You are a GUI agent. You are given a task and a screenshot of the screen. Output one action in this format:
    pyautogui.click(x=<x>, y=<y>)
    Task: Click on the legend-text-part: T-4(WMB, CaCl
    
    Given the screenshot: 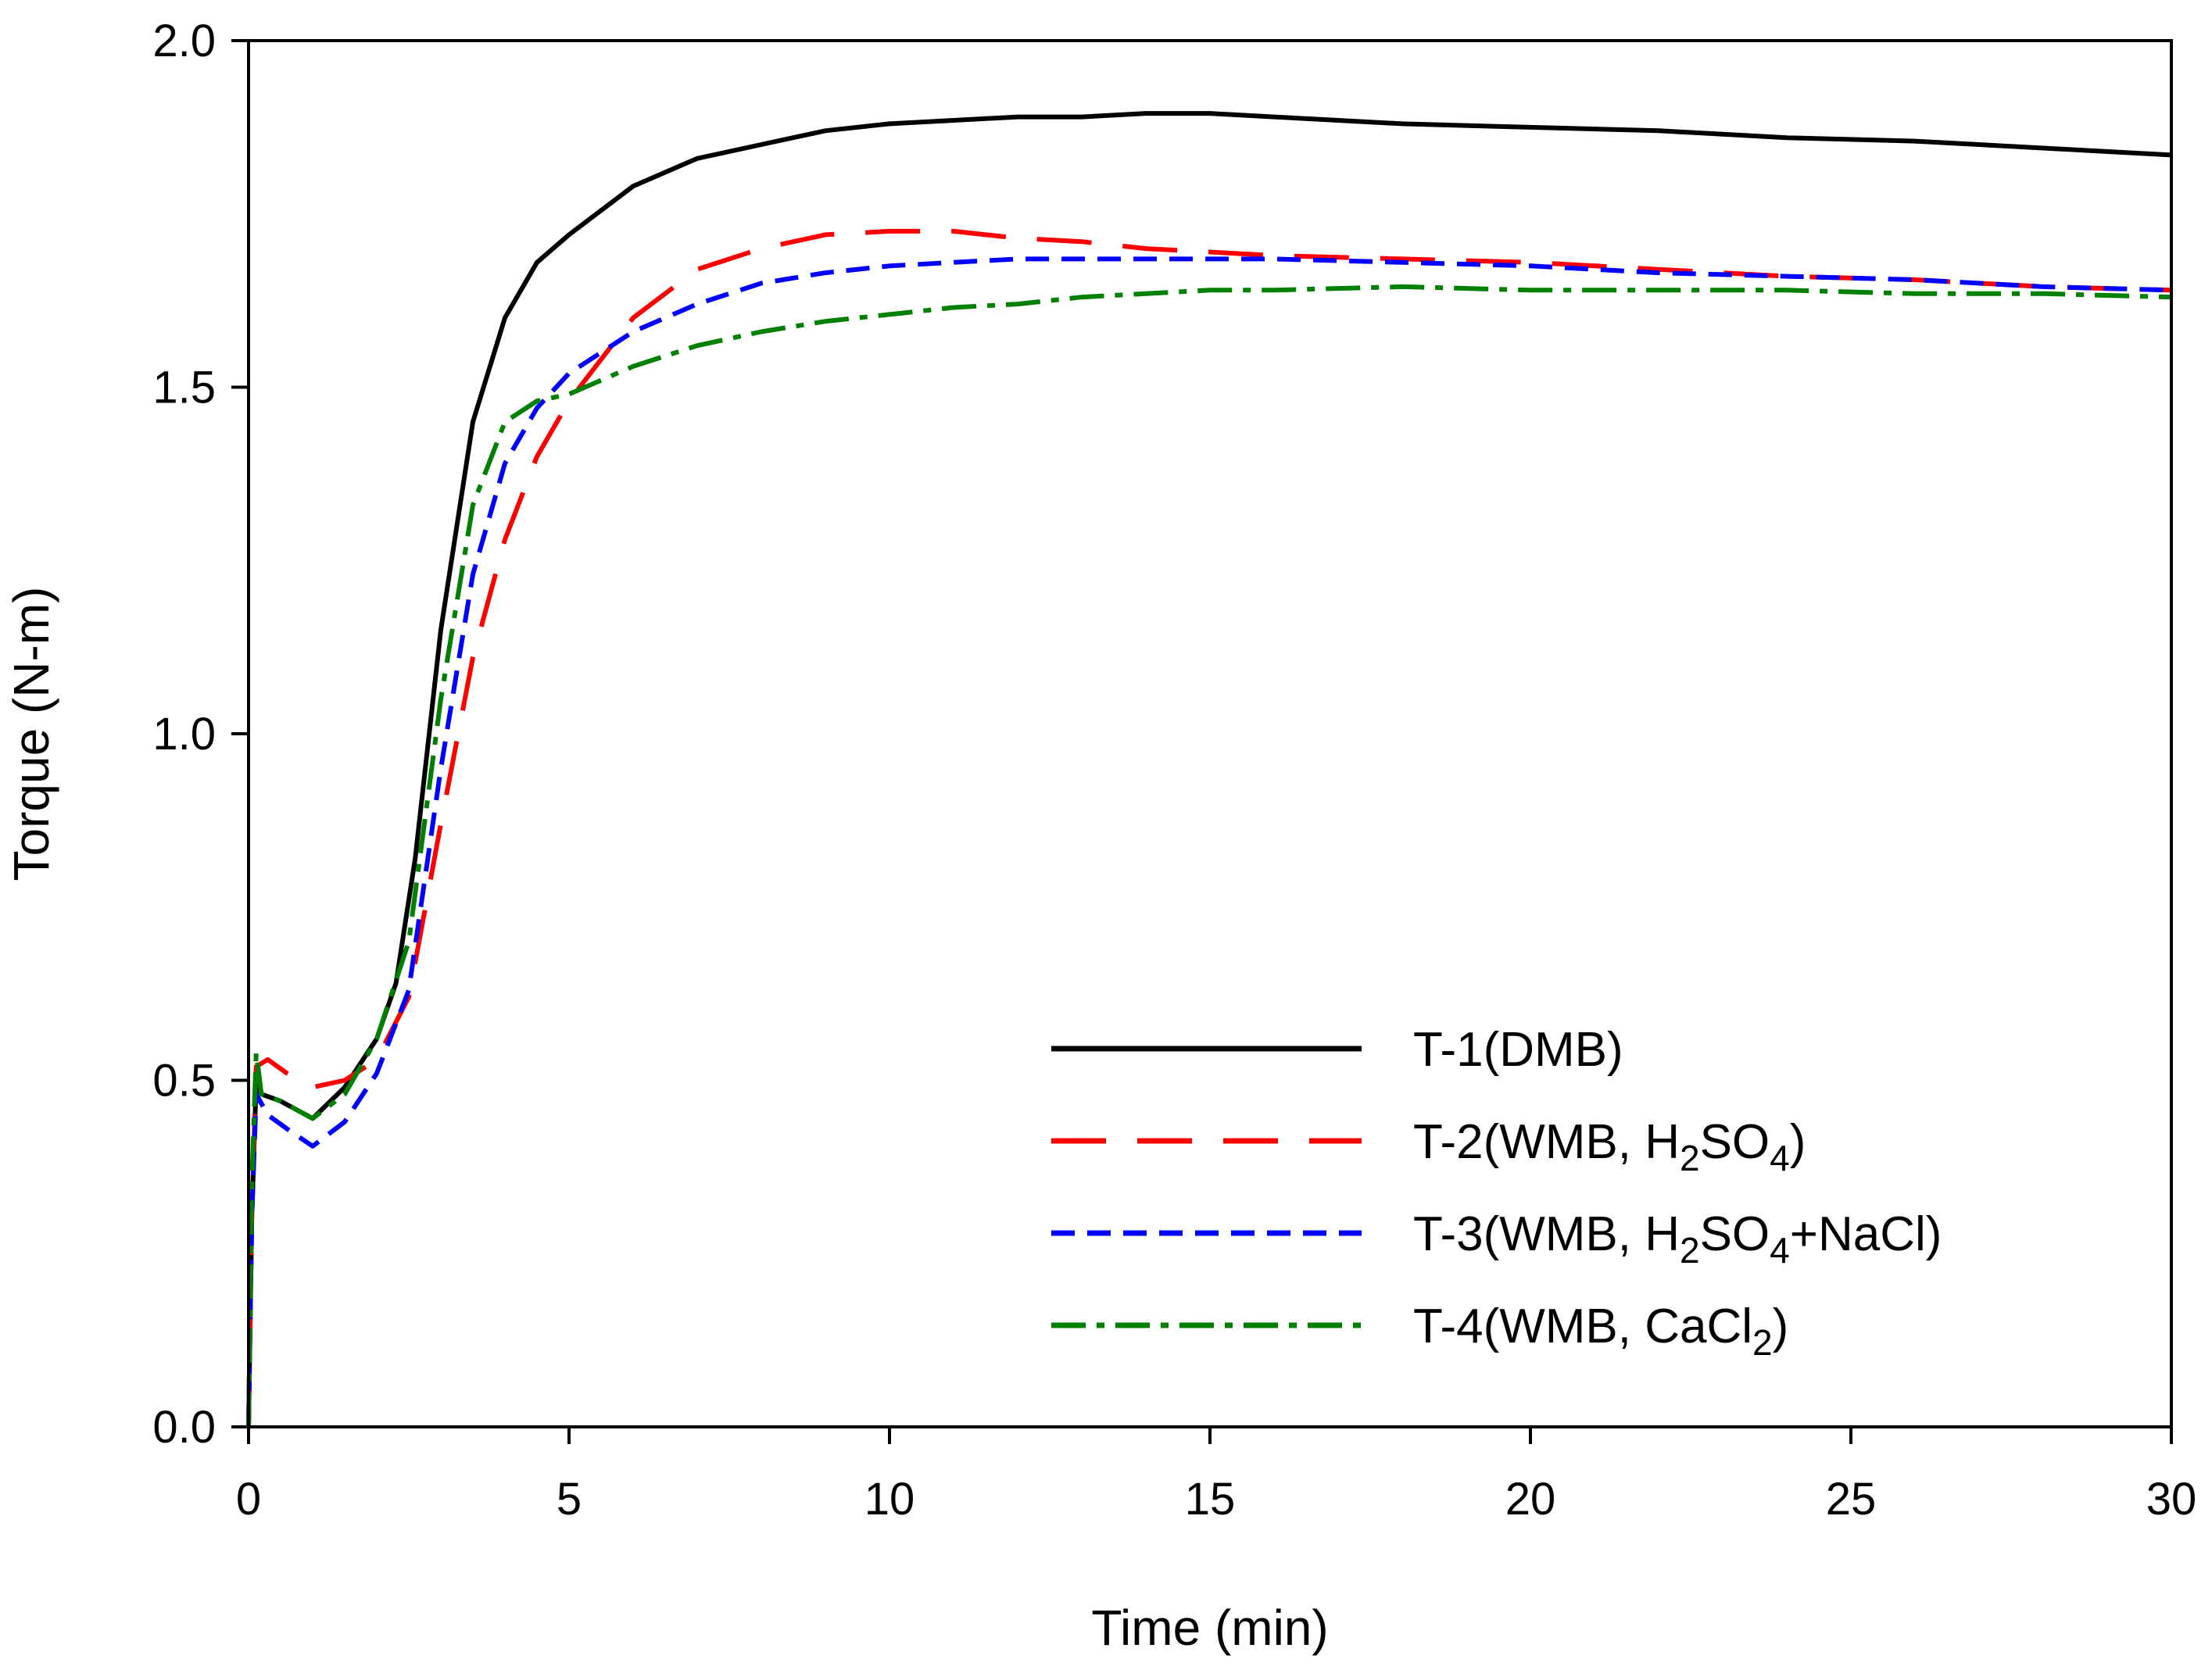 What is the action you would take?
    pyautogui.click(x=1582, y=1326)
    